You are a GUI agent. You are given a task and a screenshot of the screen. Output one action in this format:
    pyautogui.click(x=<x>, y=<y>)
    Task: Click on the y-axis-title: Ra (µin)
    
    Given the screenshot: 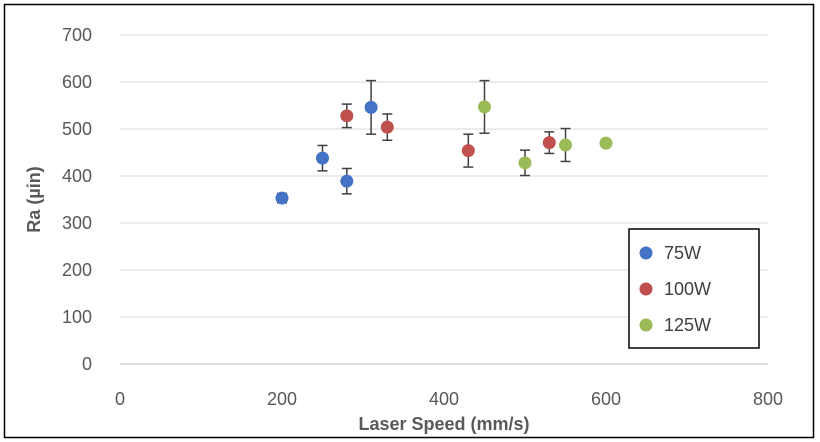 What is the action you would take?
    pyautogui.click(x=34, y=199)
    